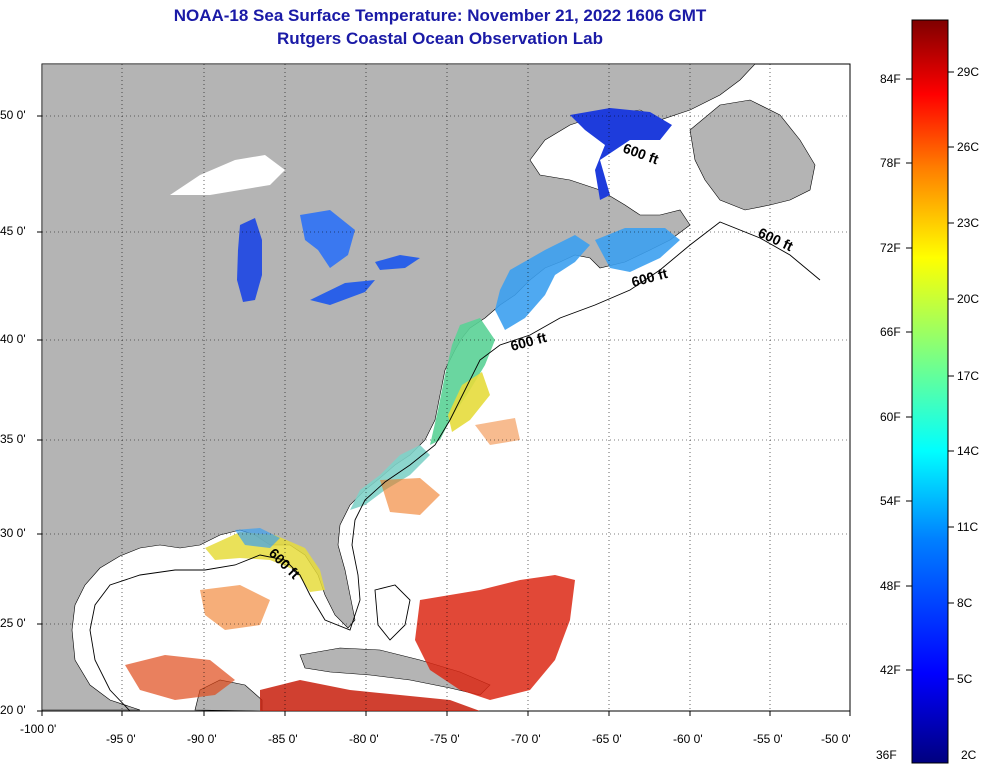 The height and width of the screenshot is (770, 984). I want to click on sst-gulf-warm-west, so click(180, 677).